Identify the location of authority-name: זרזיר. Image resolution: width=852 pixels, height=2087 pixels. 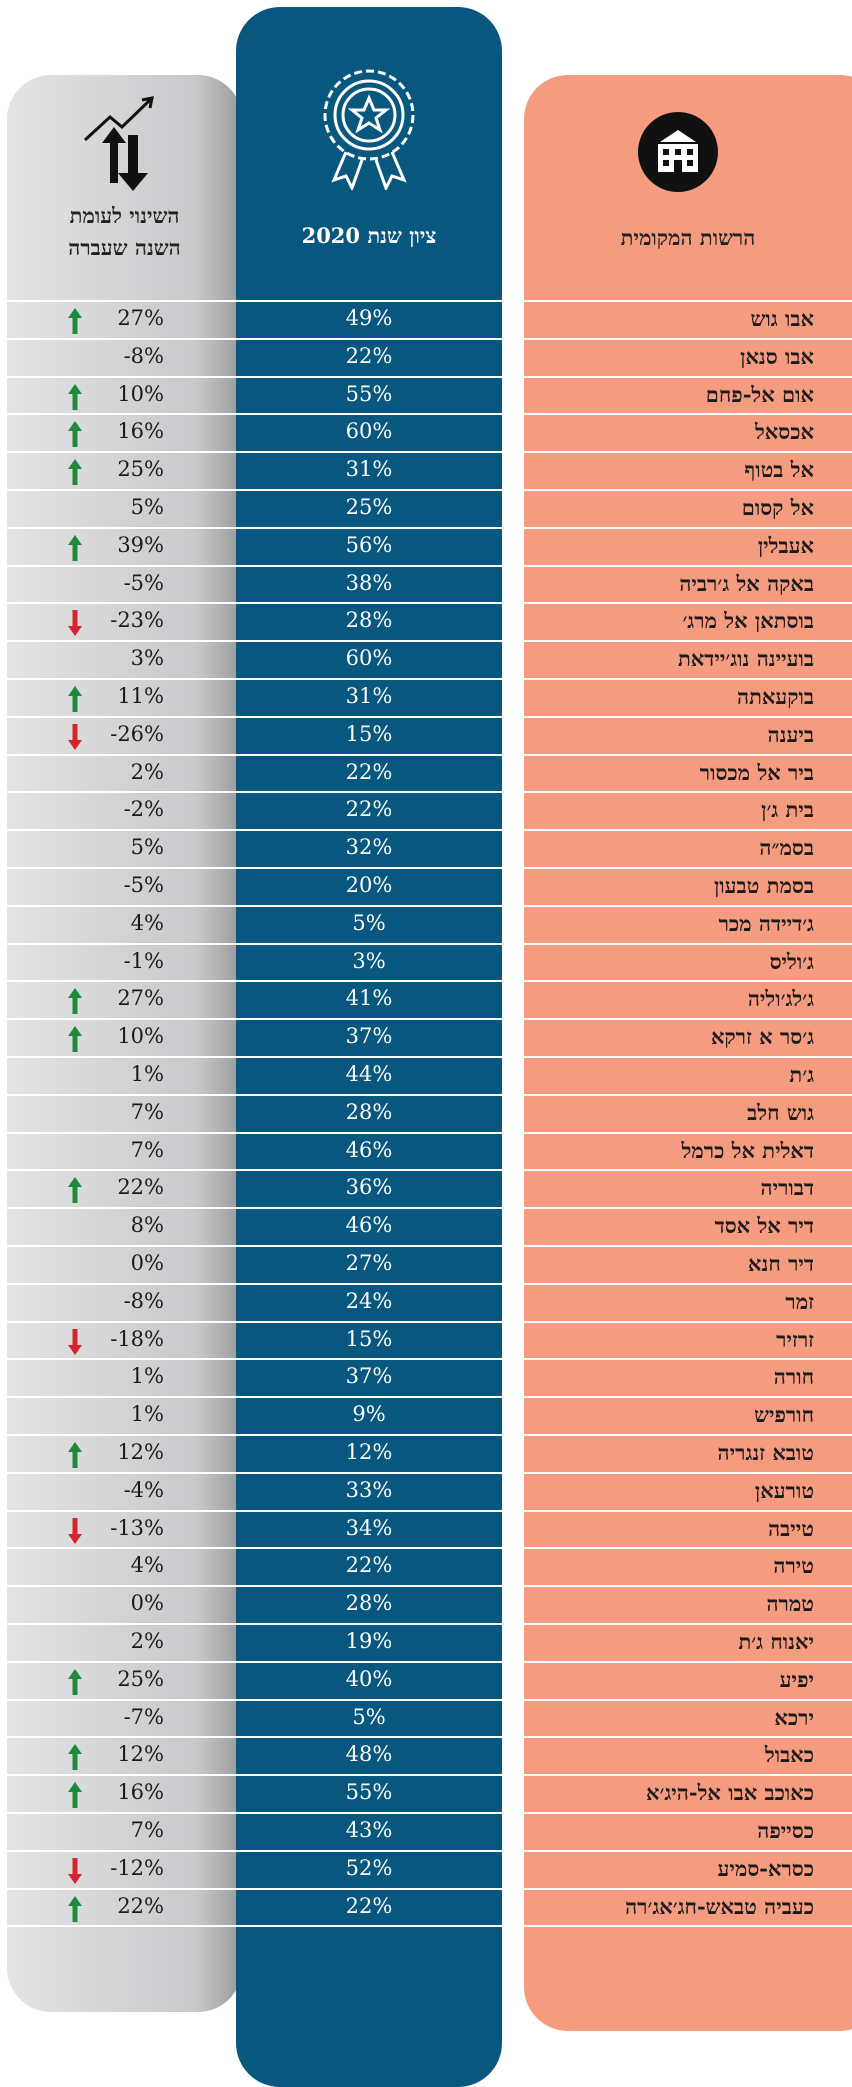
(795, 1339).